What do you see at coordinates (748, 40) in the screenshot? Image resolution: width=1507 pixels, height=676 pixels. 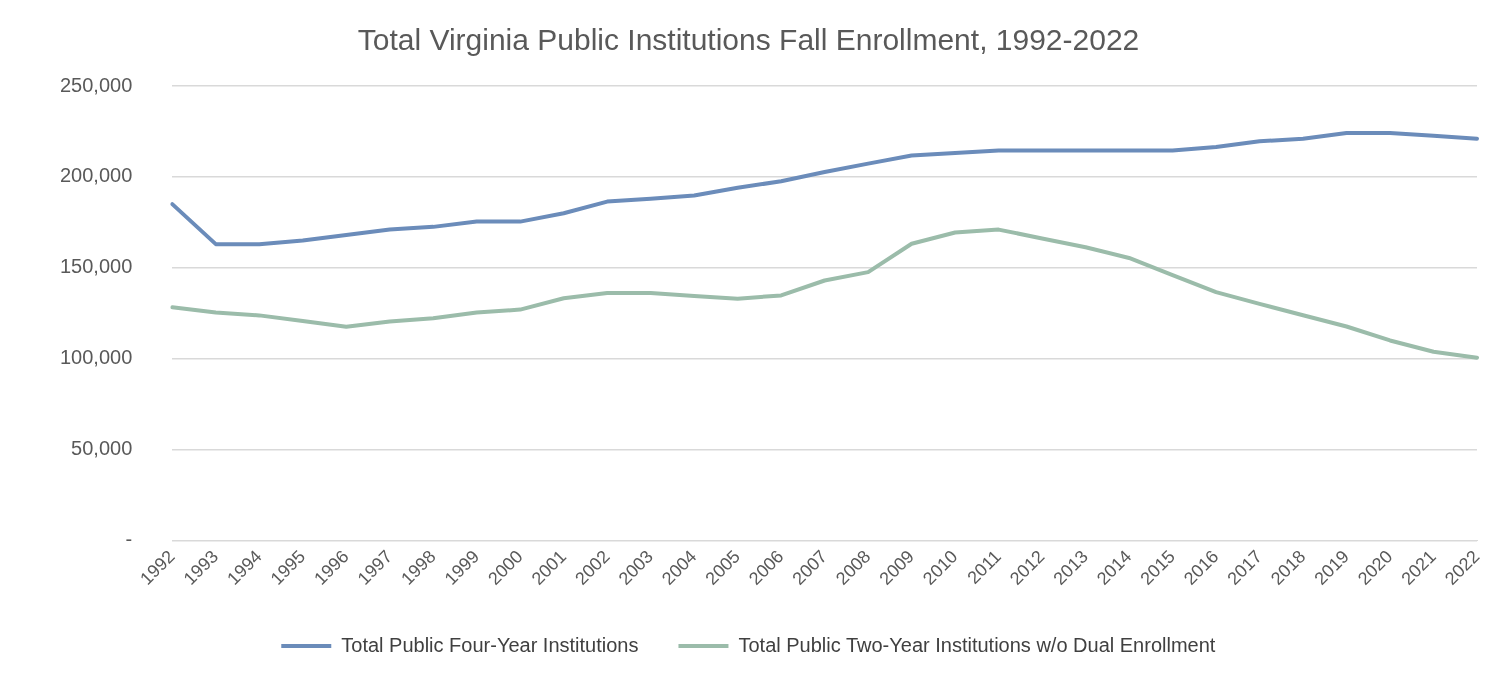 I see `chart-title: Total Virginia Public Institutions Fall Enrollment, 1992-2022` at bounding box center [748, 40].